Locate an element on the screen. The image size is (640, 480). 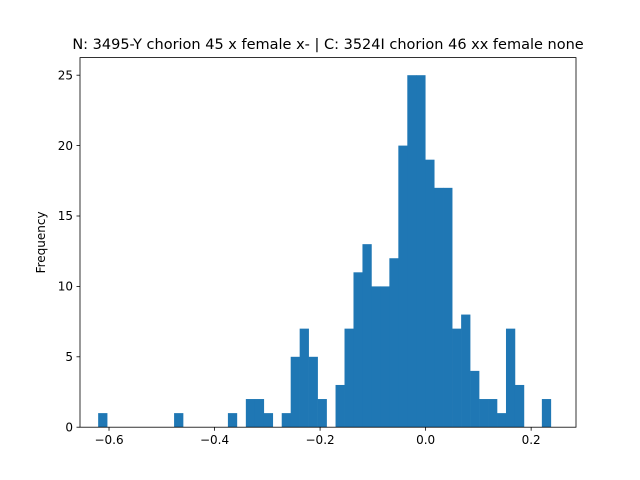
y-tick-label: 10 is located at coordinates (65, 287).